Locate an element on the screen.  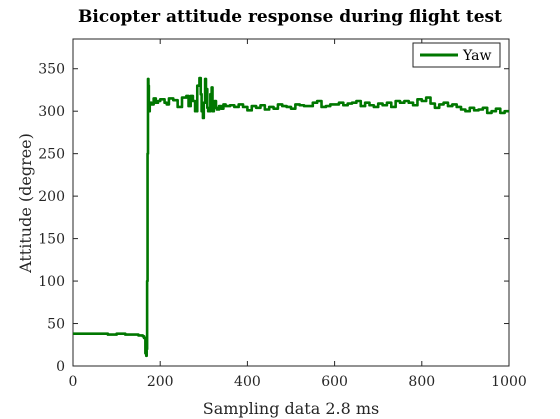
y-tick-label: 350 is located at coordinates (51, 70).